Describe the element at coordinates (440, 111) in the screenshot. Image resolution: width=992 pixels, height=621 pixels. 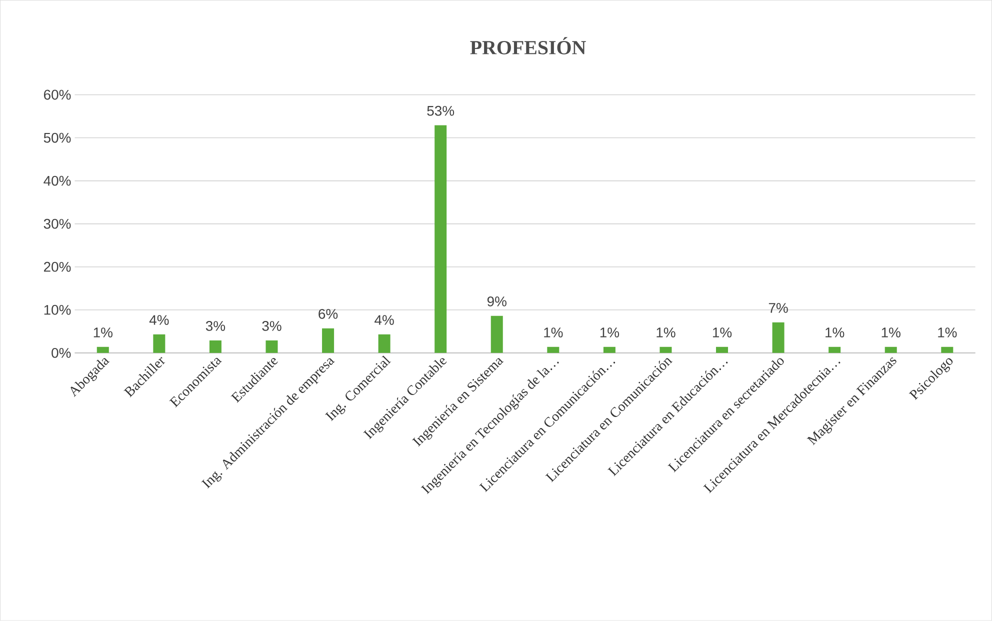
I see `data-label: 53%` at that location.